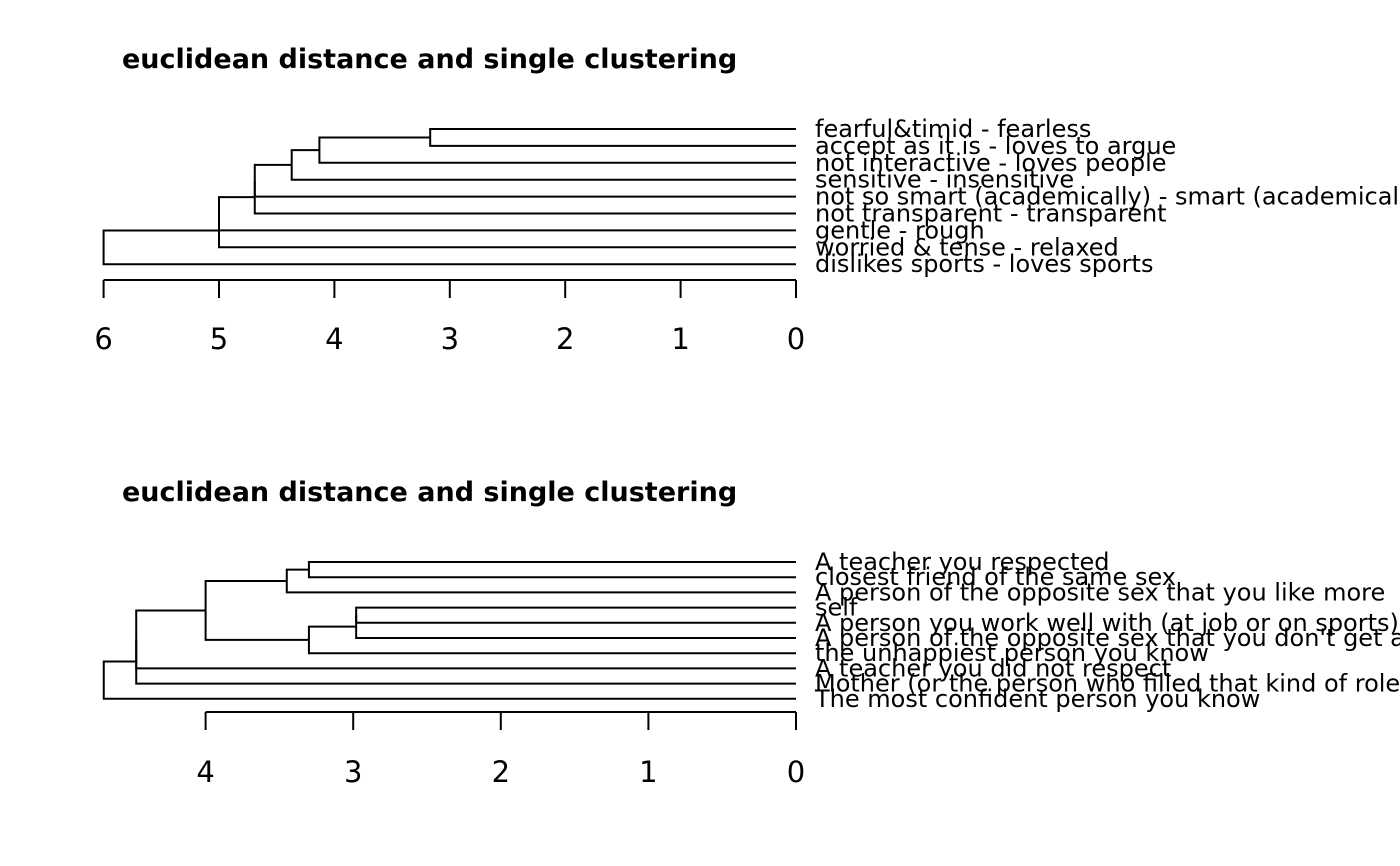 The image size is (1400, 866). What do you see at coordinates (995, 146) in the screenshot?
I see `leaf-label: accept as it is - loves to argue` at bounding box center [995, 146].